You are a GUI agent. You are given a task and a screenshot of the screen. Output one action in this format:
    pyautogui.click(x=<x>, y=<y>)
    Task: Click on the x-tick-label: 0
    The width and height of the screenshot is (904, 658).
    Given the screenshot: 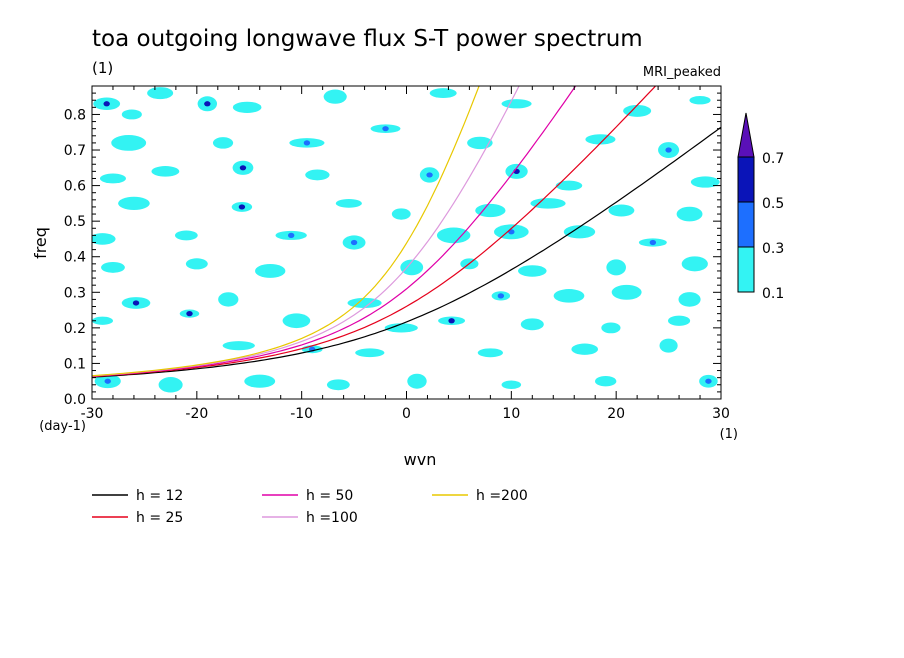 What is the action you would take?
    pyautogui.click(x=406, y=414)
    